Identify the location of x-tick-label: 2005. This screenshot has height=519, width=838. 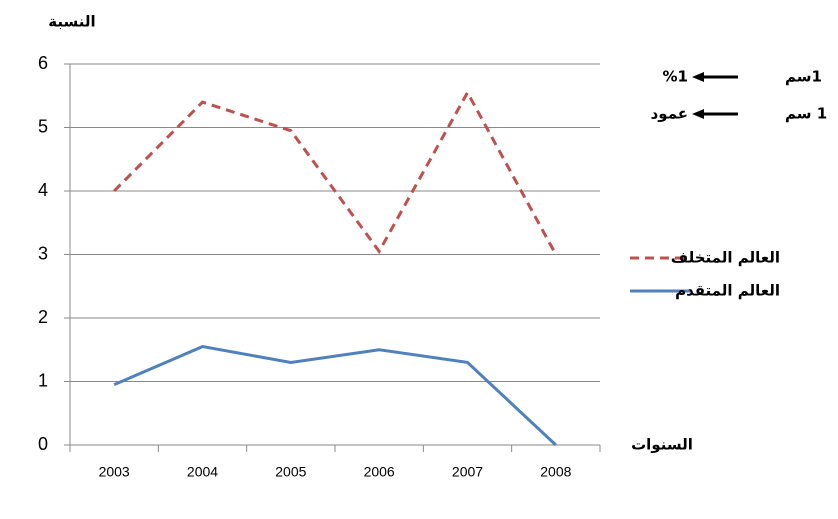
(290, 472).